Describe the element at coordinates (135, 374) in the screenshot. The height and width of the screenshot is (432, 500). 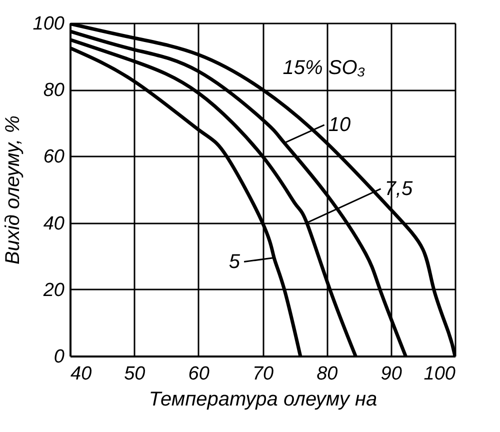
I see `x-tick-label: 50` at that location.